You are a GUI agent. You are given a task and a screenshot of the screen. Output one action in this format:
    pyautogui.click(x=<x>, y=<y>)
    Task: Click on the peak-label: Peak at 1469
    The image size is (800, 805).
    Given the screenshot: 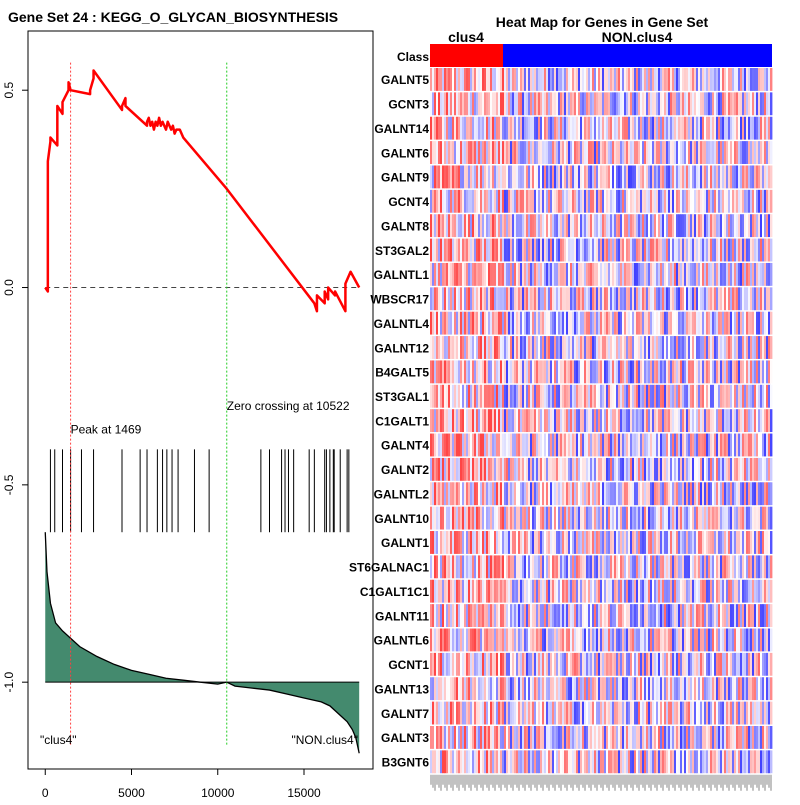 What is the action you would take?
    pyautogui.click(x=106, y=430)
    